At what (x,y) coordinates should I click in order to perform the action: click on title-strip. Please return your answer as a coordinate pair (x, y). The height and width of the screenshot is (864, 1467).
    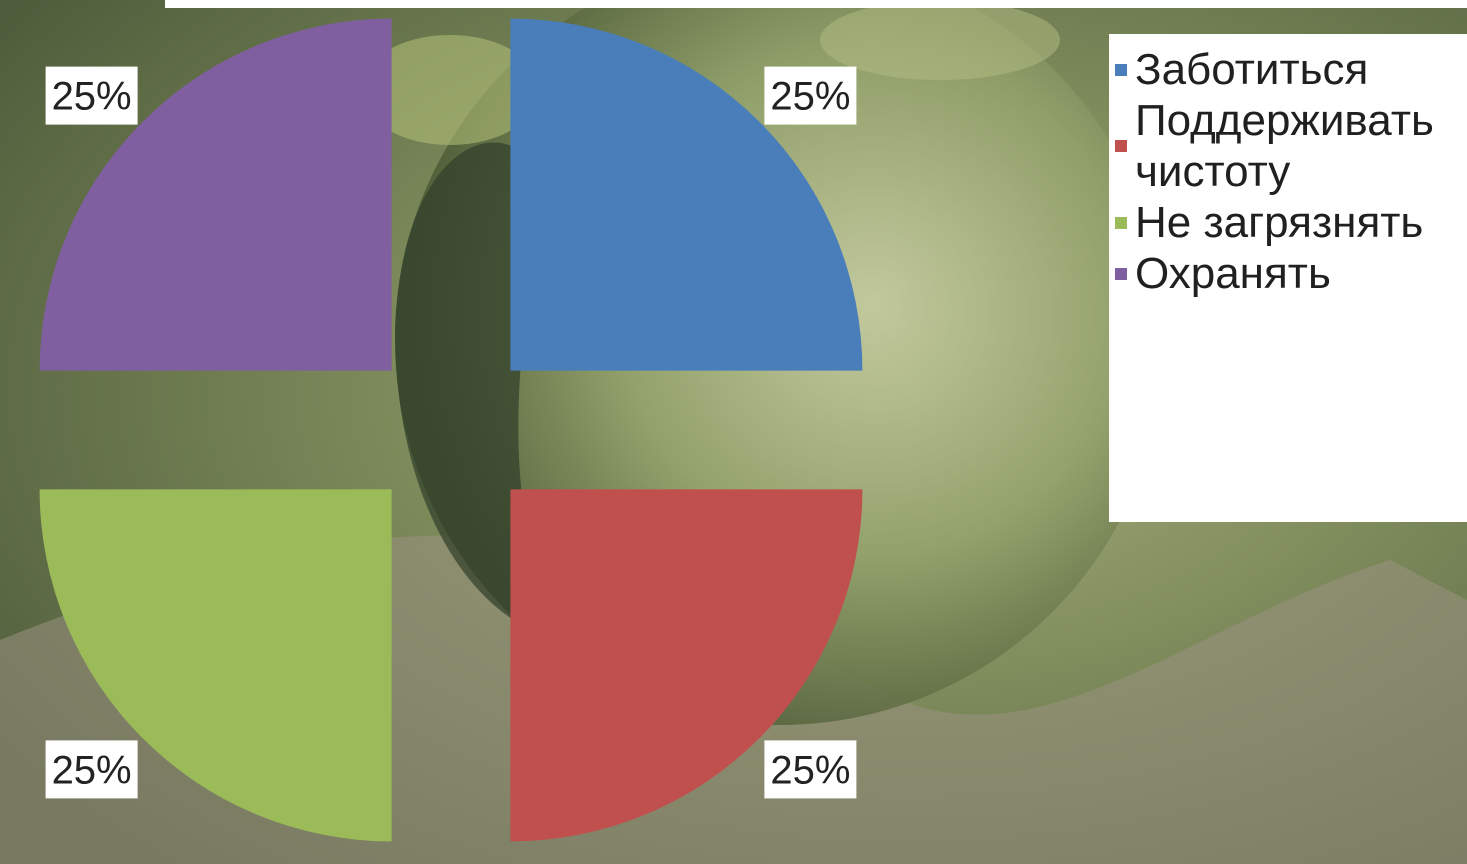
    Looking at the image, I should click on (816, 4).